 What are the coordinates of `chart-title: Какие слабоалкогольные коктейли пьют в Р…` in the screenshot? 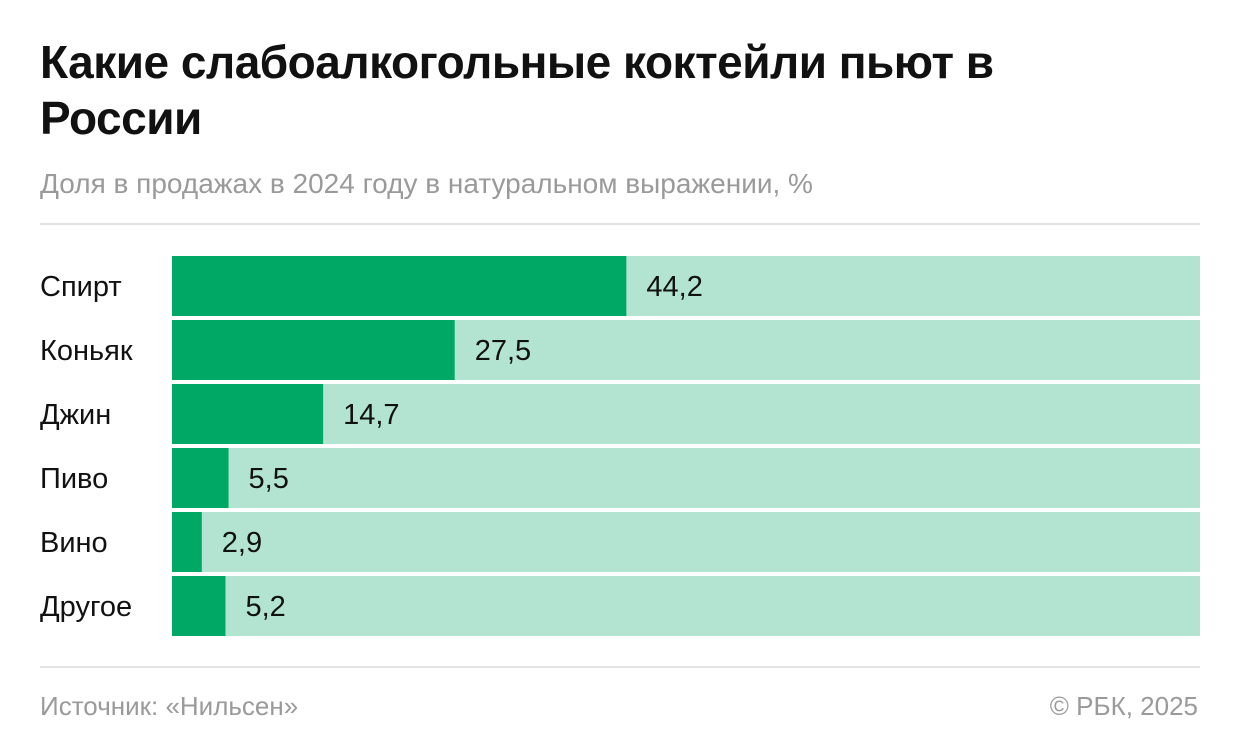 It's located at (517, 90).